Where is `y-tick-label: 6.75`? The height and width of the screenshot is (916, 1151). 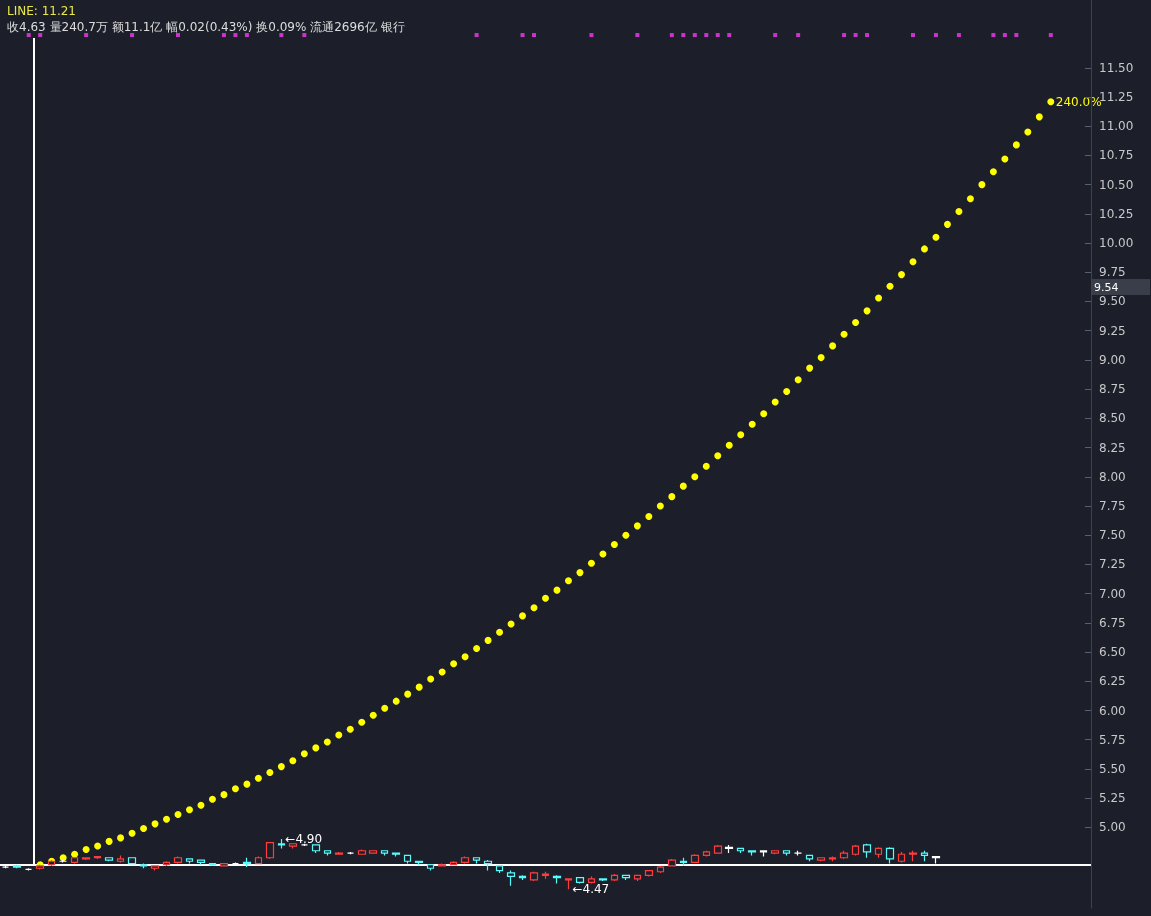
y-tick-label: 6.75 is located at coordinates (1112, 622).